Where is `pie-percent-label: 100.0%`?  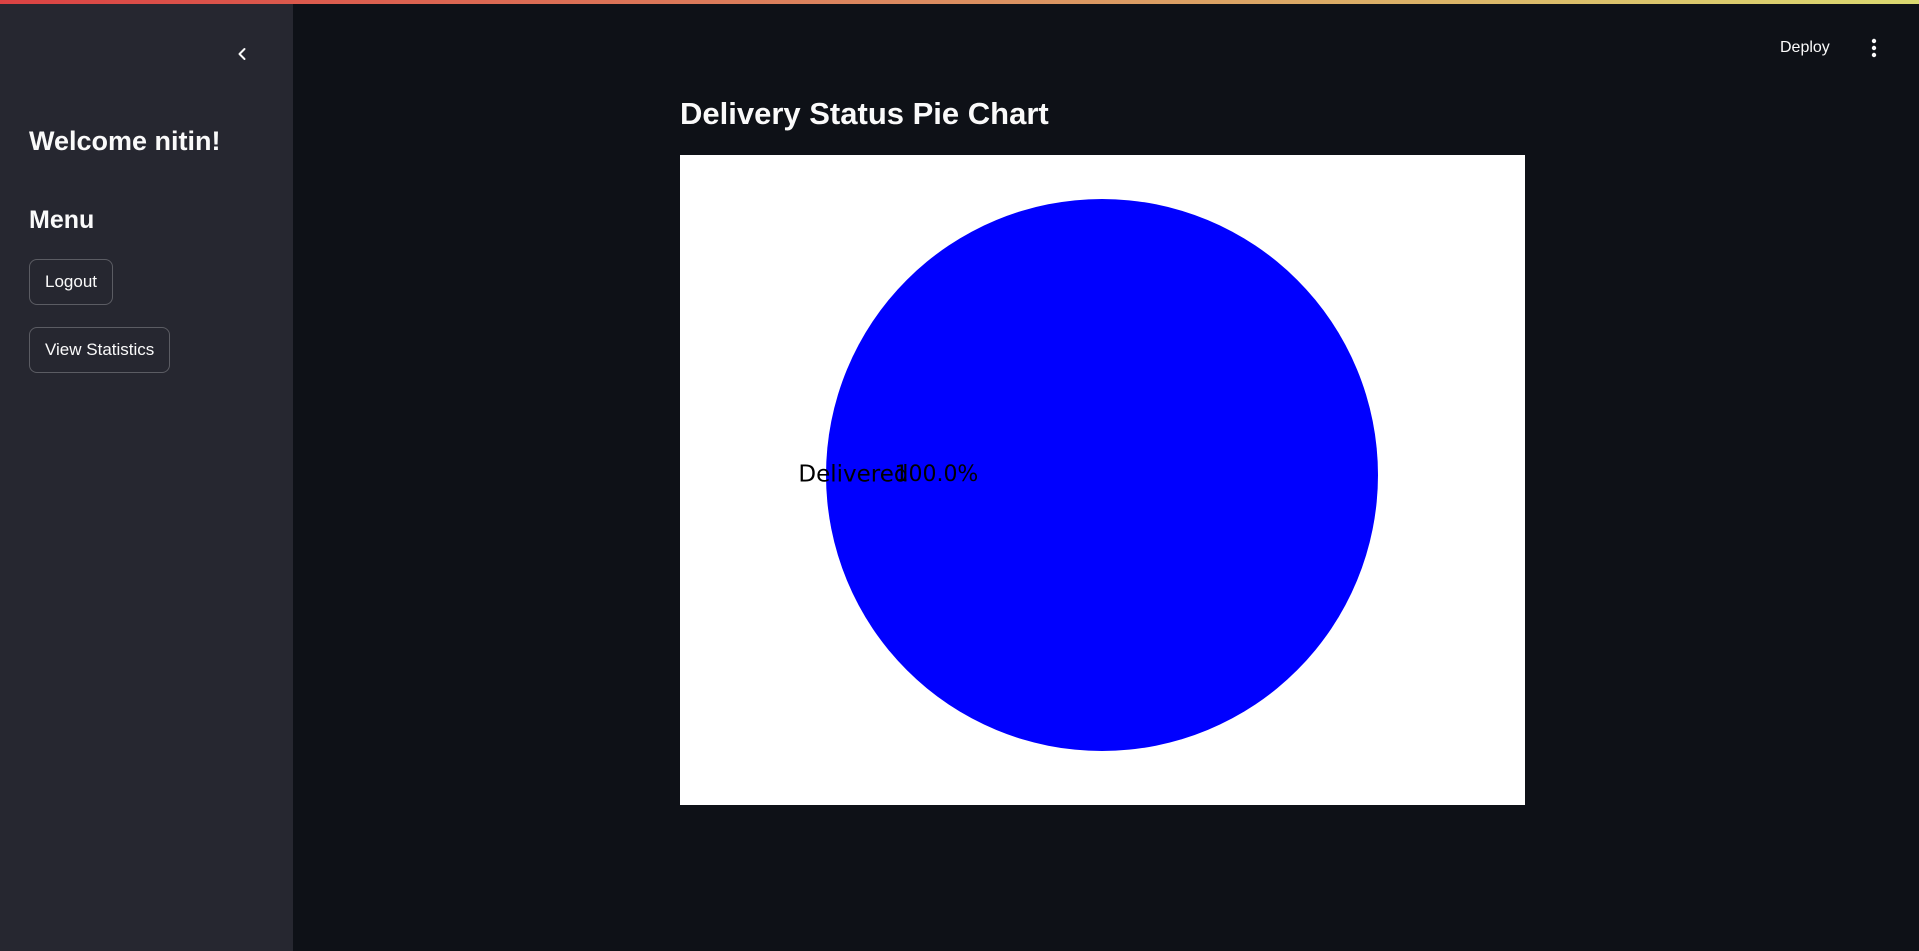 pie-percent-label: 100.0% is located at coordinates (936, 474).